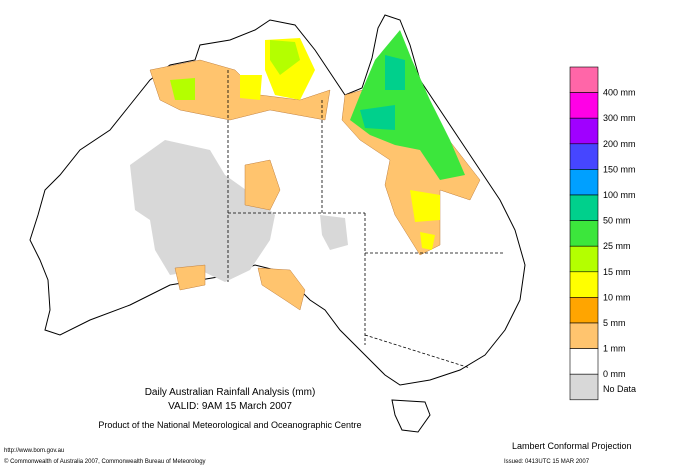 The width and height of the screenshot is (680, 472). Describe the element at coordinates (411, 416) in the screenshot. I see `tasmania` at that location.